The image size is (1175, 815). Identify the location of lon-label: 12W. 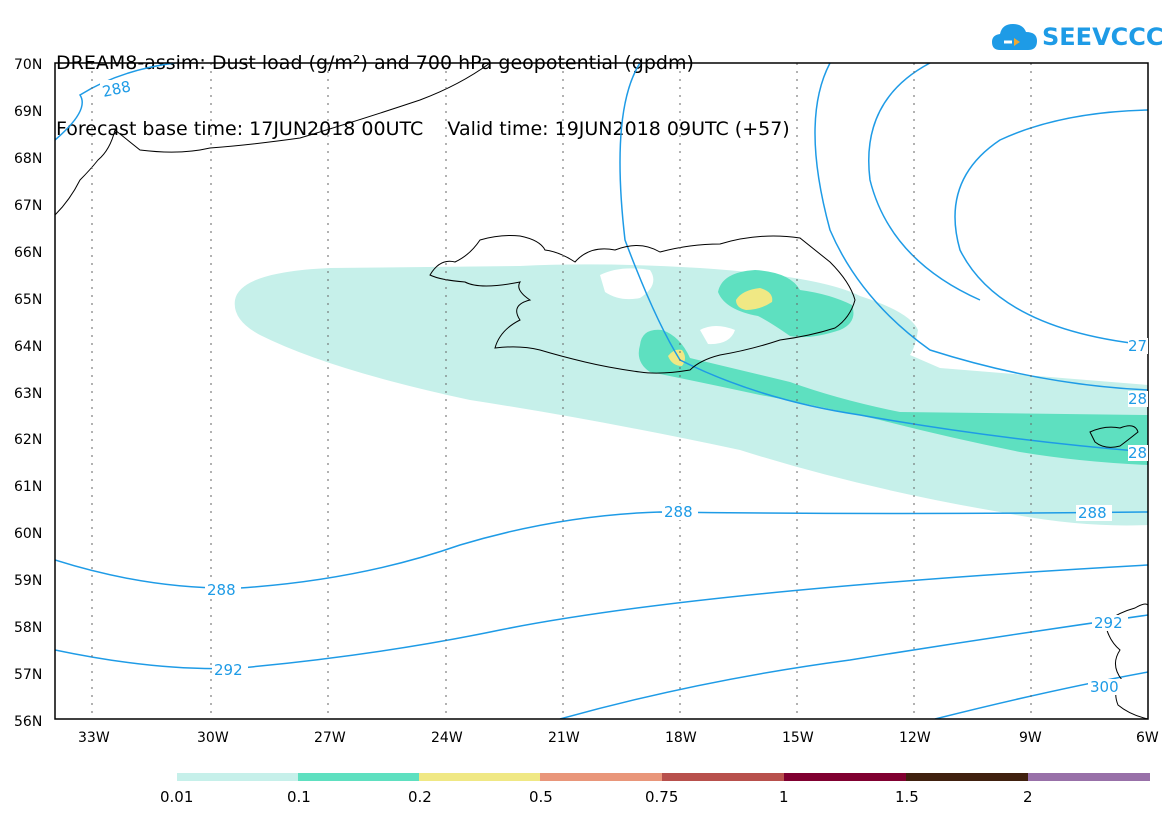
(915, 738).